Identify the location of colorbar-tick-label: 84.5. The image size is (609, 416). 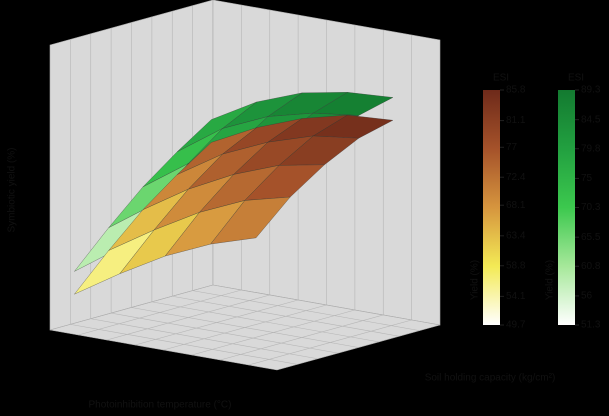
(591, 119).